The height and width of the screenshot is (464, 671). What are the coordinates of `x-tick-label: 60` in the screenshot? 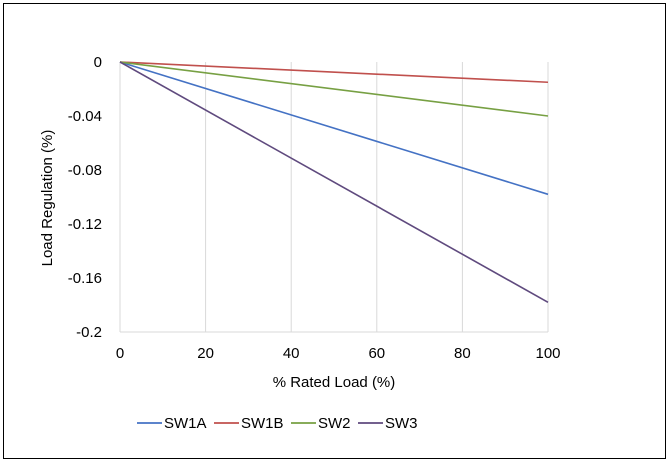 It's located at (376, 353).